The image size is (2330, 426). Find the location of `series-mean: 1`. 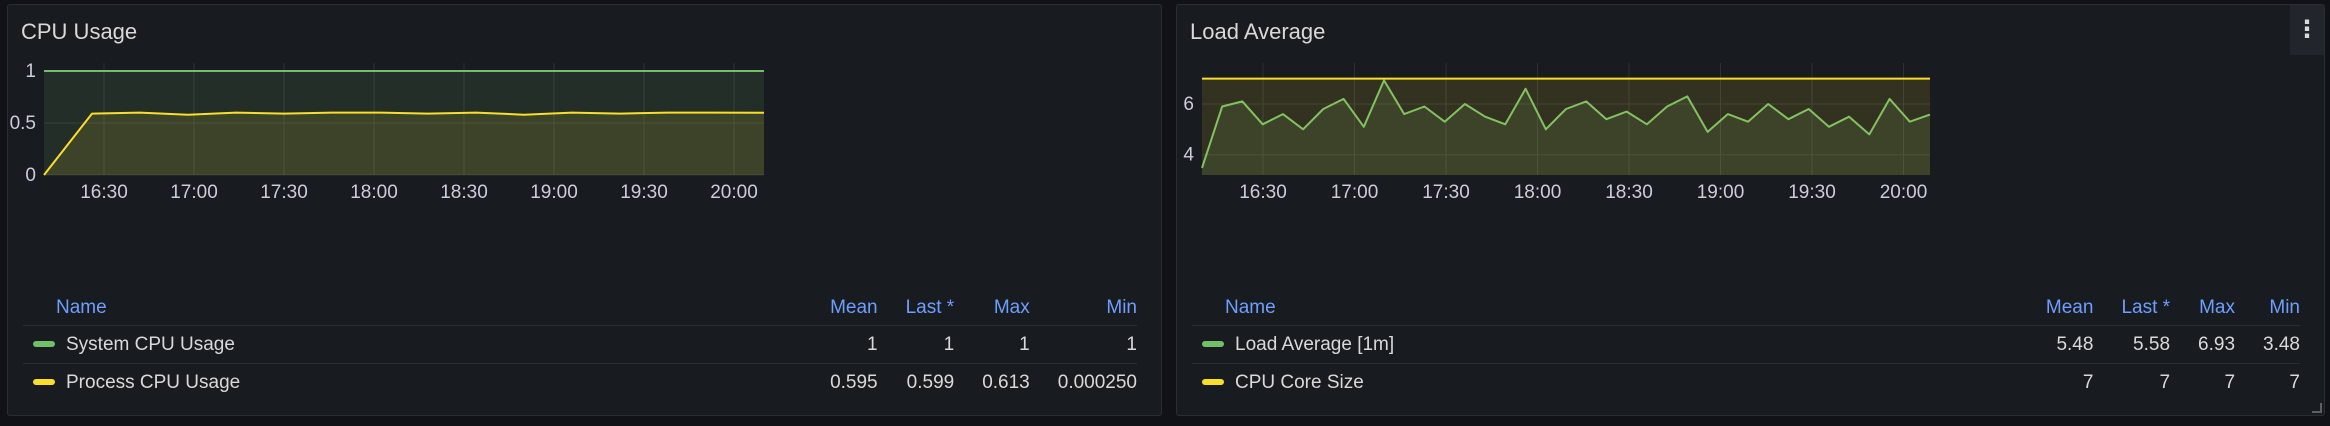

series-mean: 1 is located at coordinates (840, 344).